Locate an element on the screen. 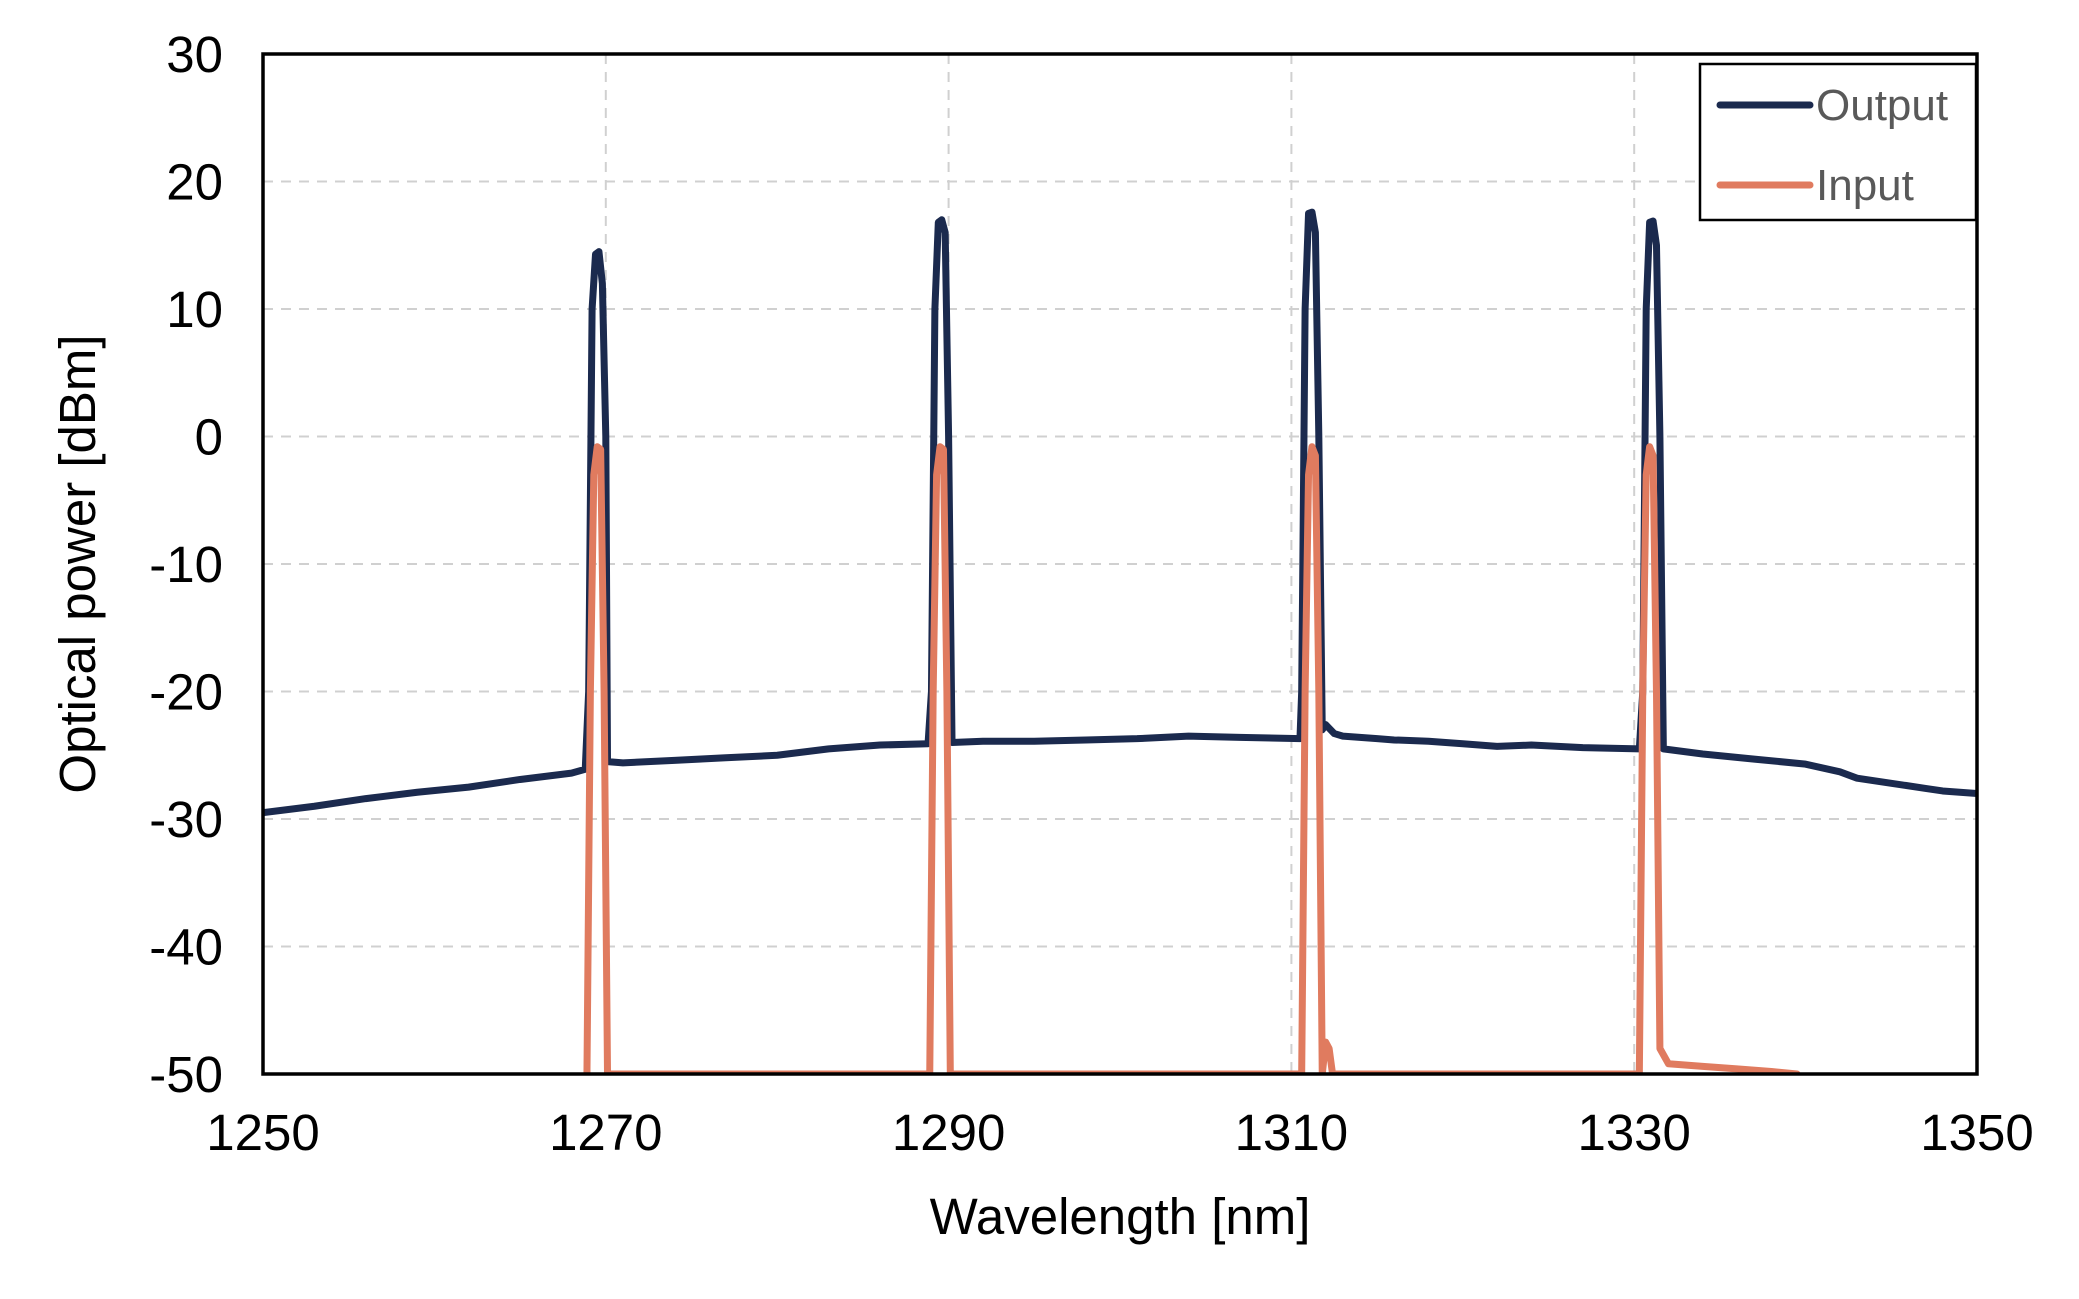 This screenshot has width=2079, height=1299. x-tick-label: 1270 is located at coordinates (605, 1132).